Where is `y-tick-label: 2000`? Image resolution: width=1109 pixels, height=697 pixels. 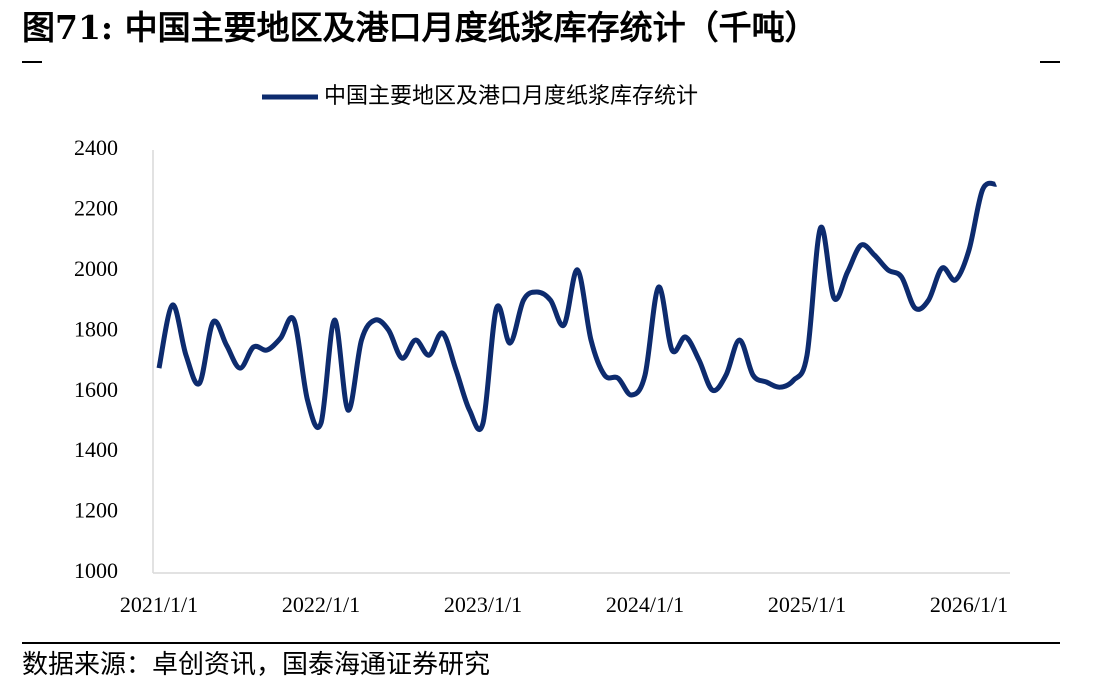
y-tick-label: 2000 is located at coordinates (96, 268).